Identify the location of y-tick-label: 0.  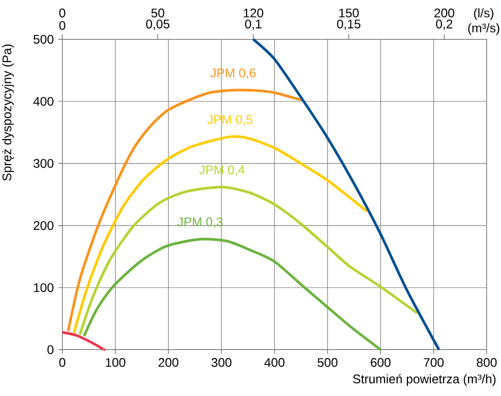
(50, 349).